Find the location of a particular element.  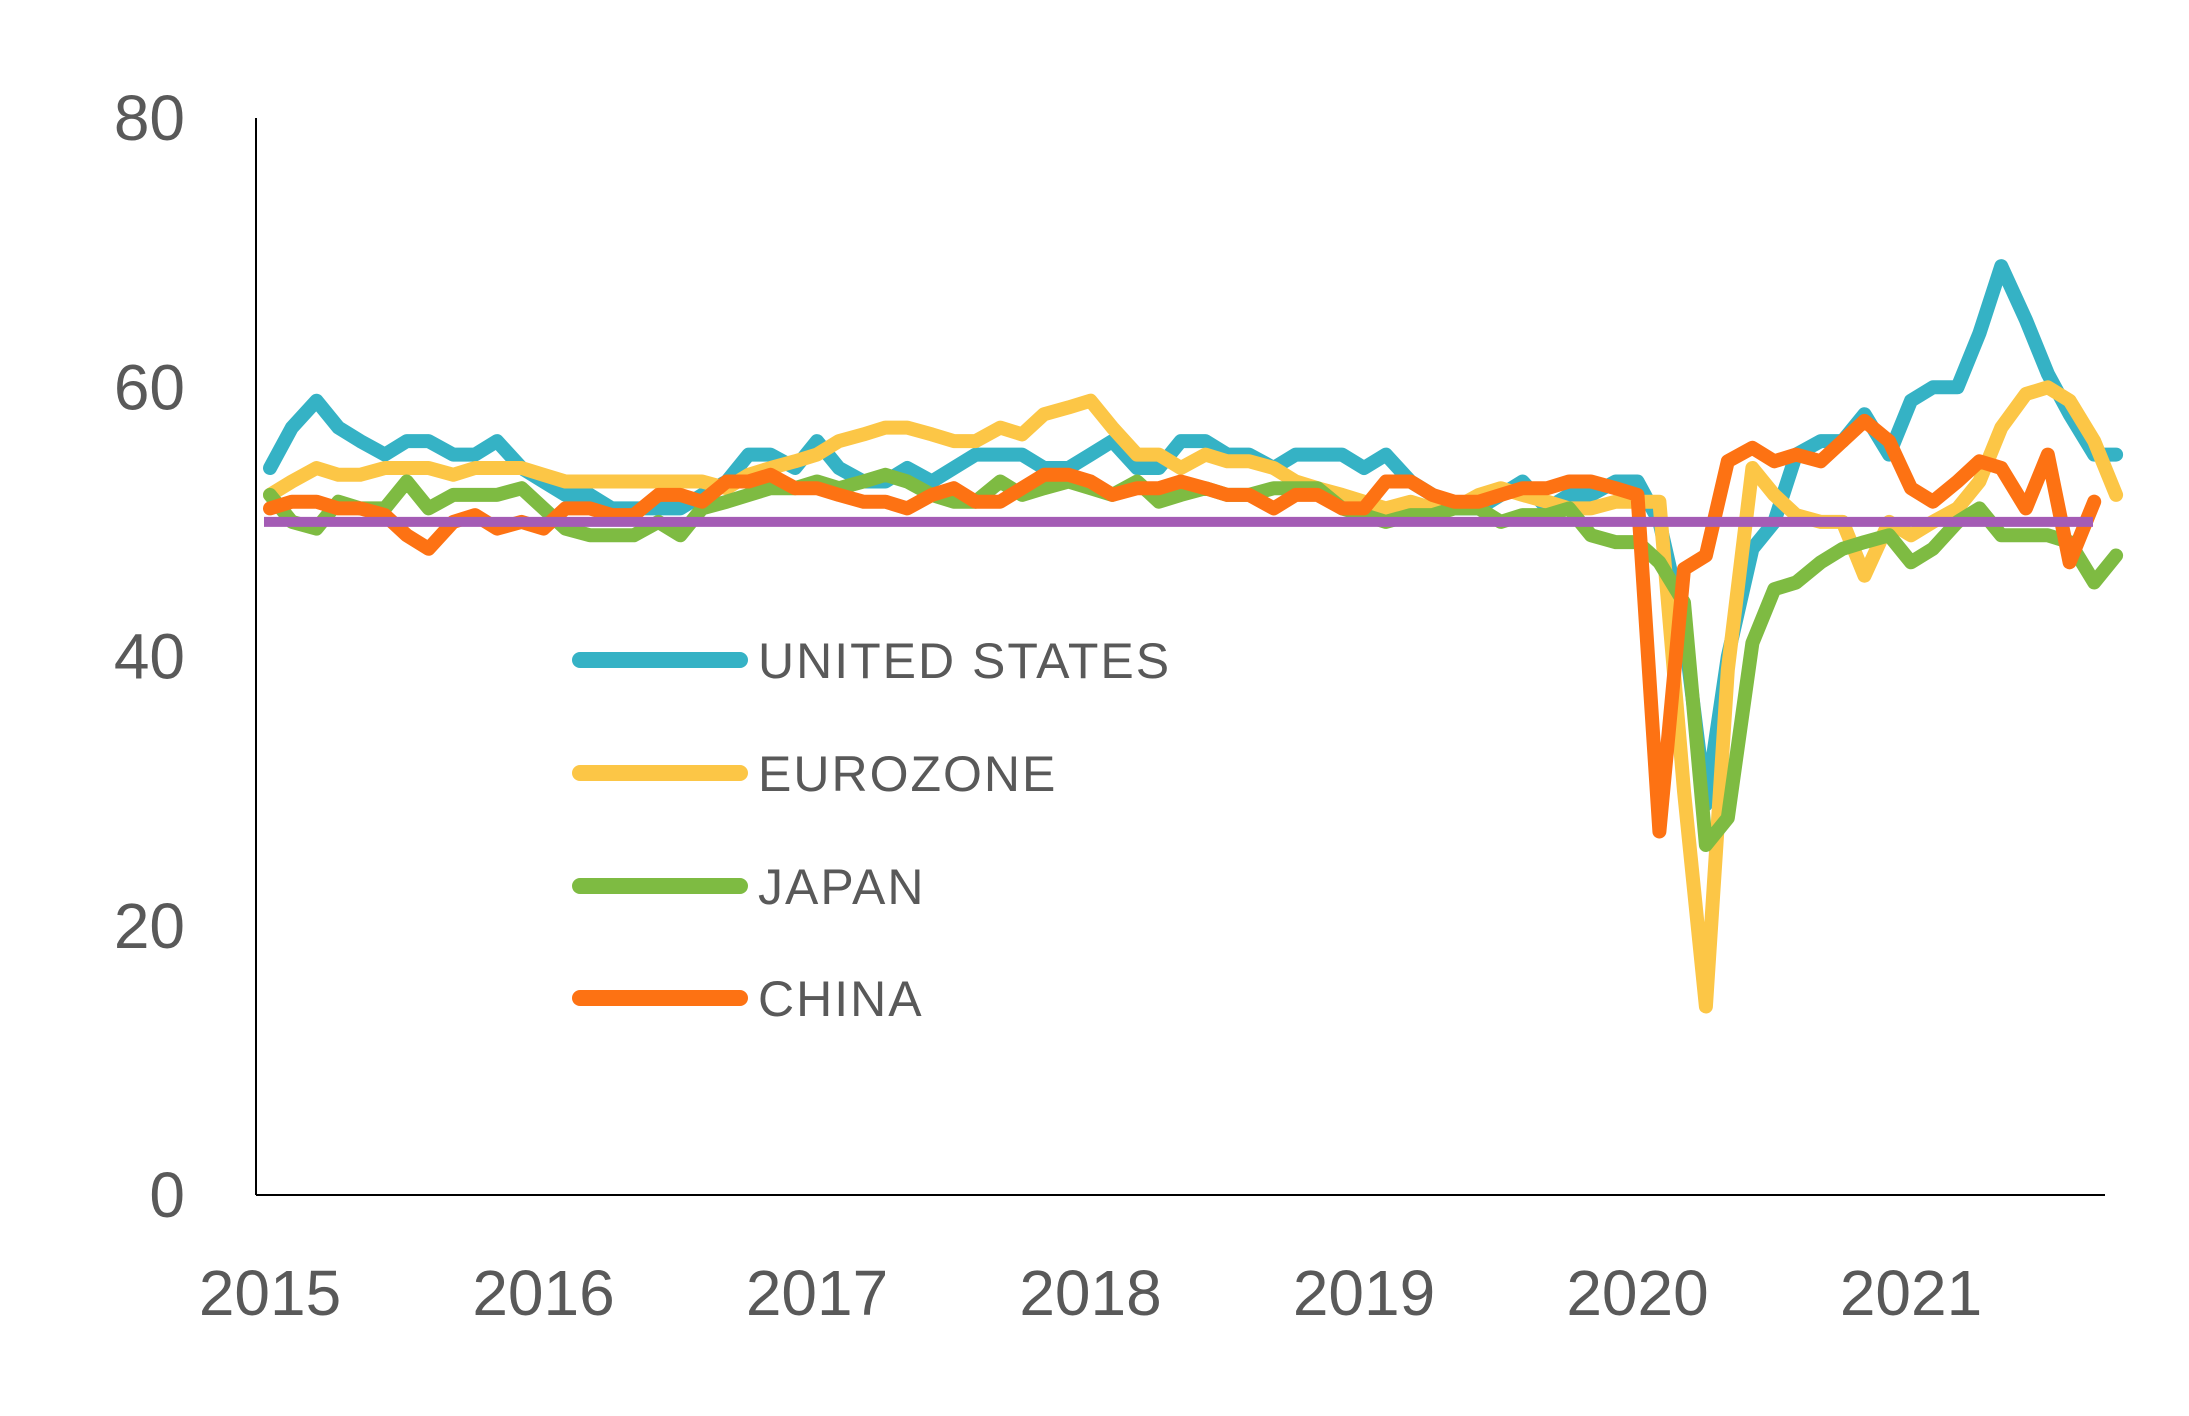

legend-label: EUROZONE is located at coordinates (907, 774).